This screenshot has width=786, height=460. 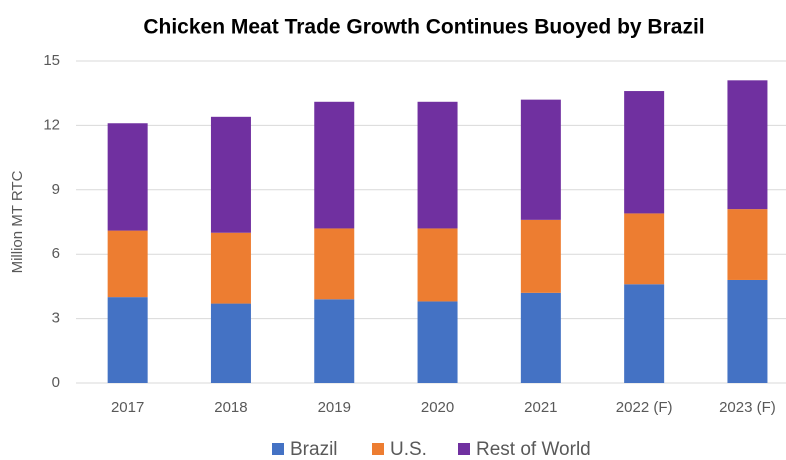 I want to click on y-tick-label: 15, so click(x=51, y=60).